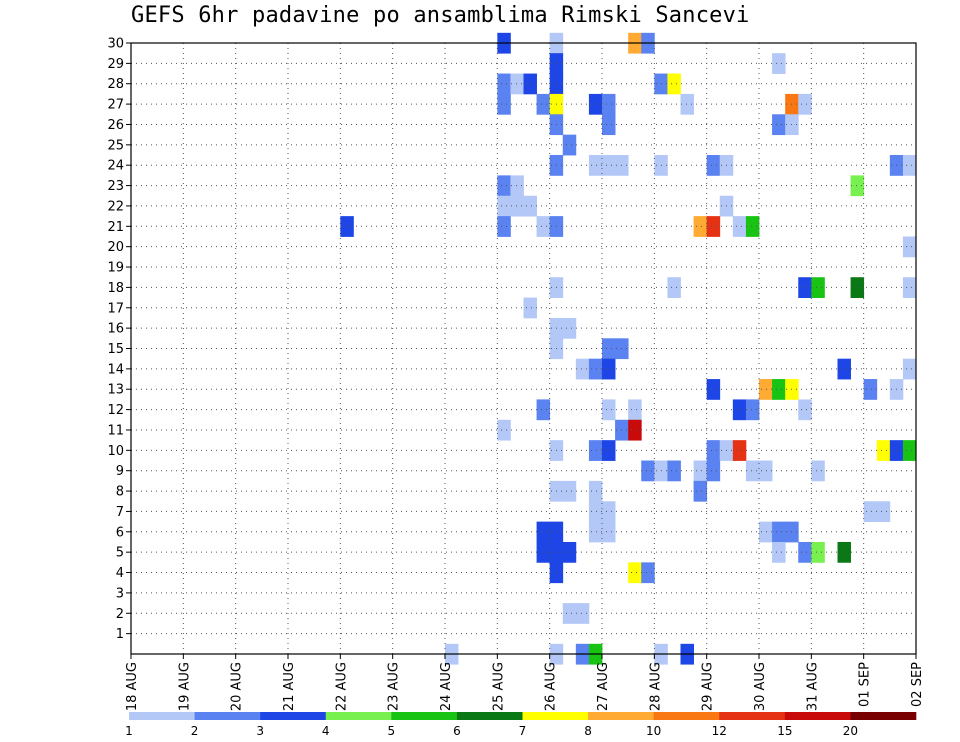 This screenshot has width=960, height=742. What do you see at coordinates (115, 308) in the screenshot?
I see `y-tick-label: 17` at bounding box center [115, 308].